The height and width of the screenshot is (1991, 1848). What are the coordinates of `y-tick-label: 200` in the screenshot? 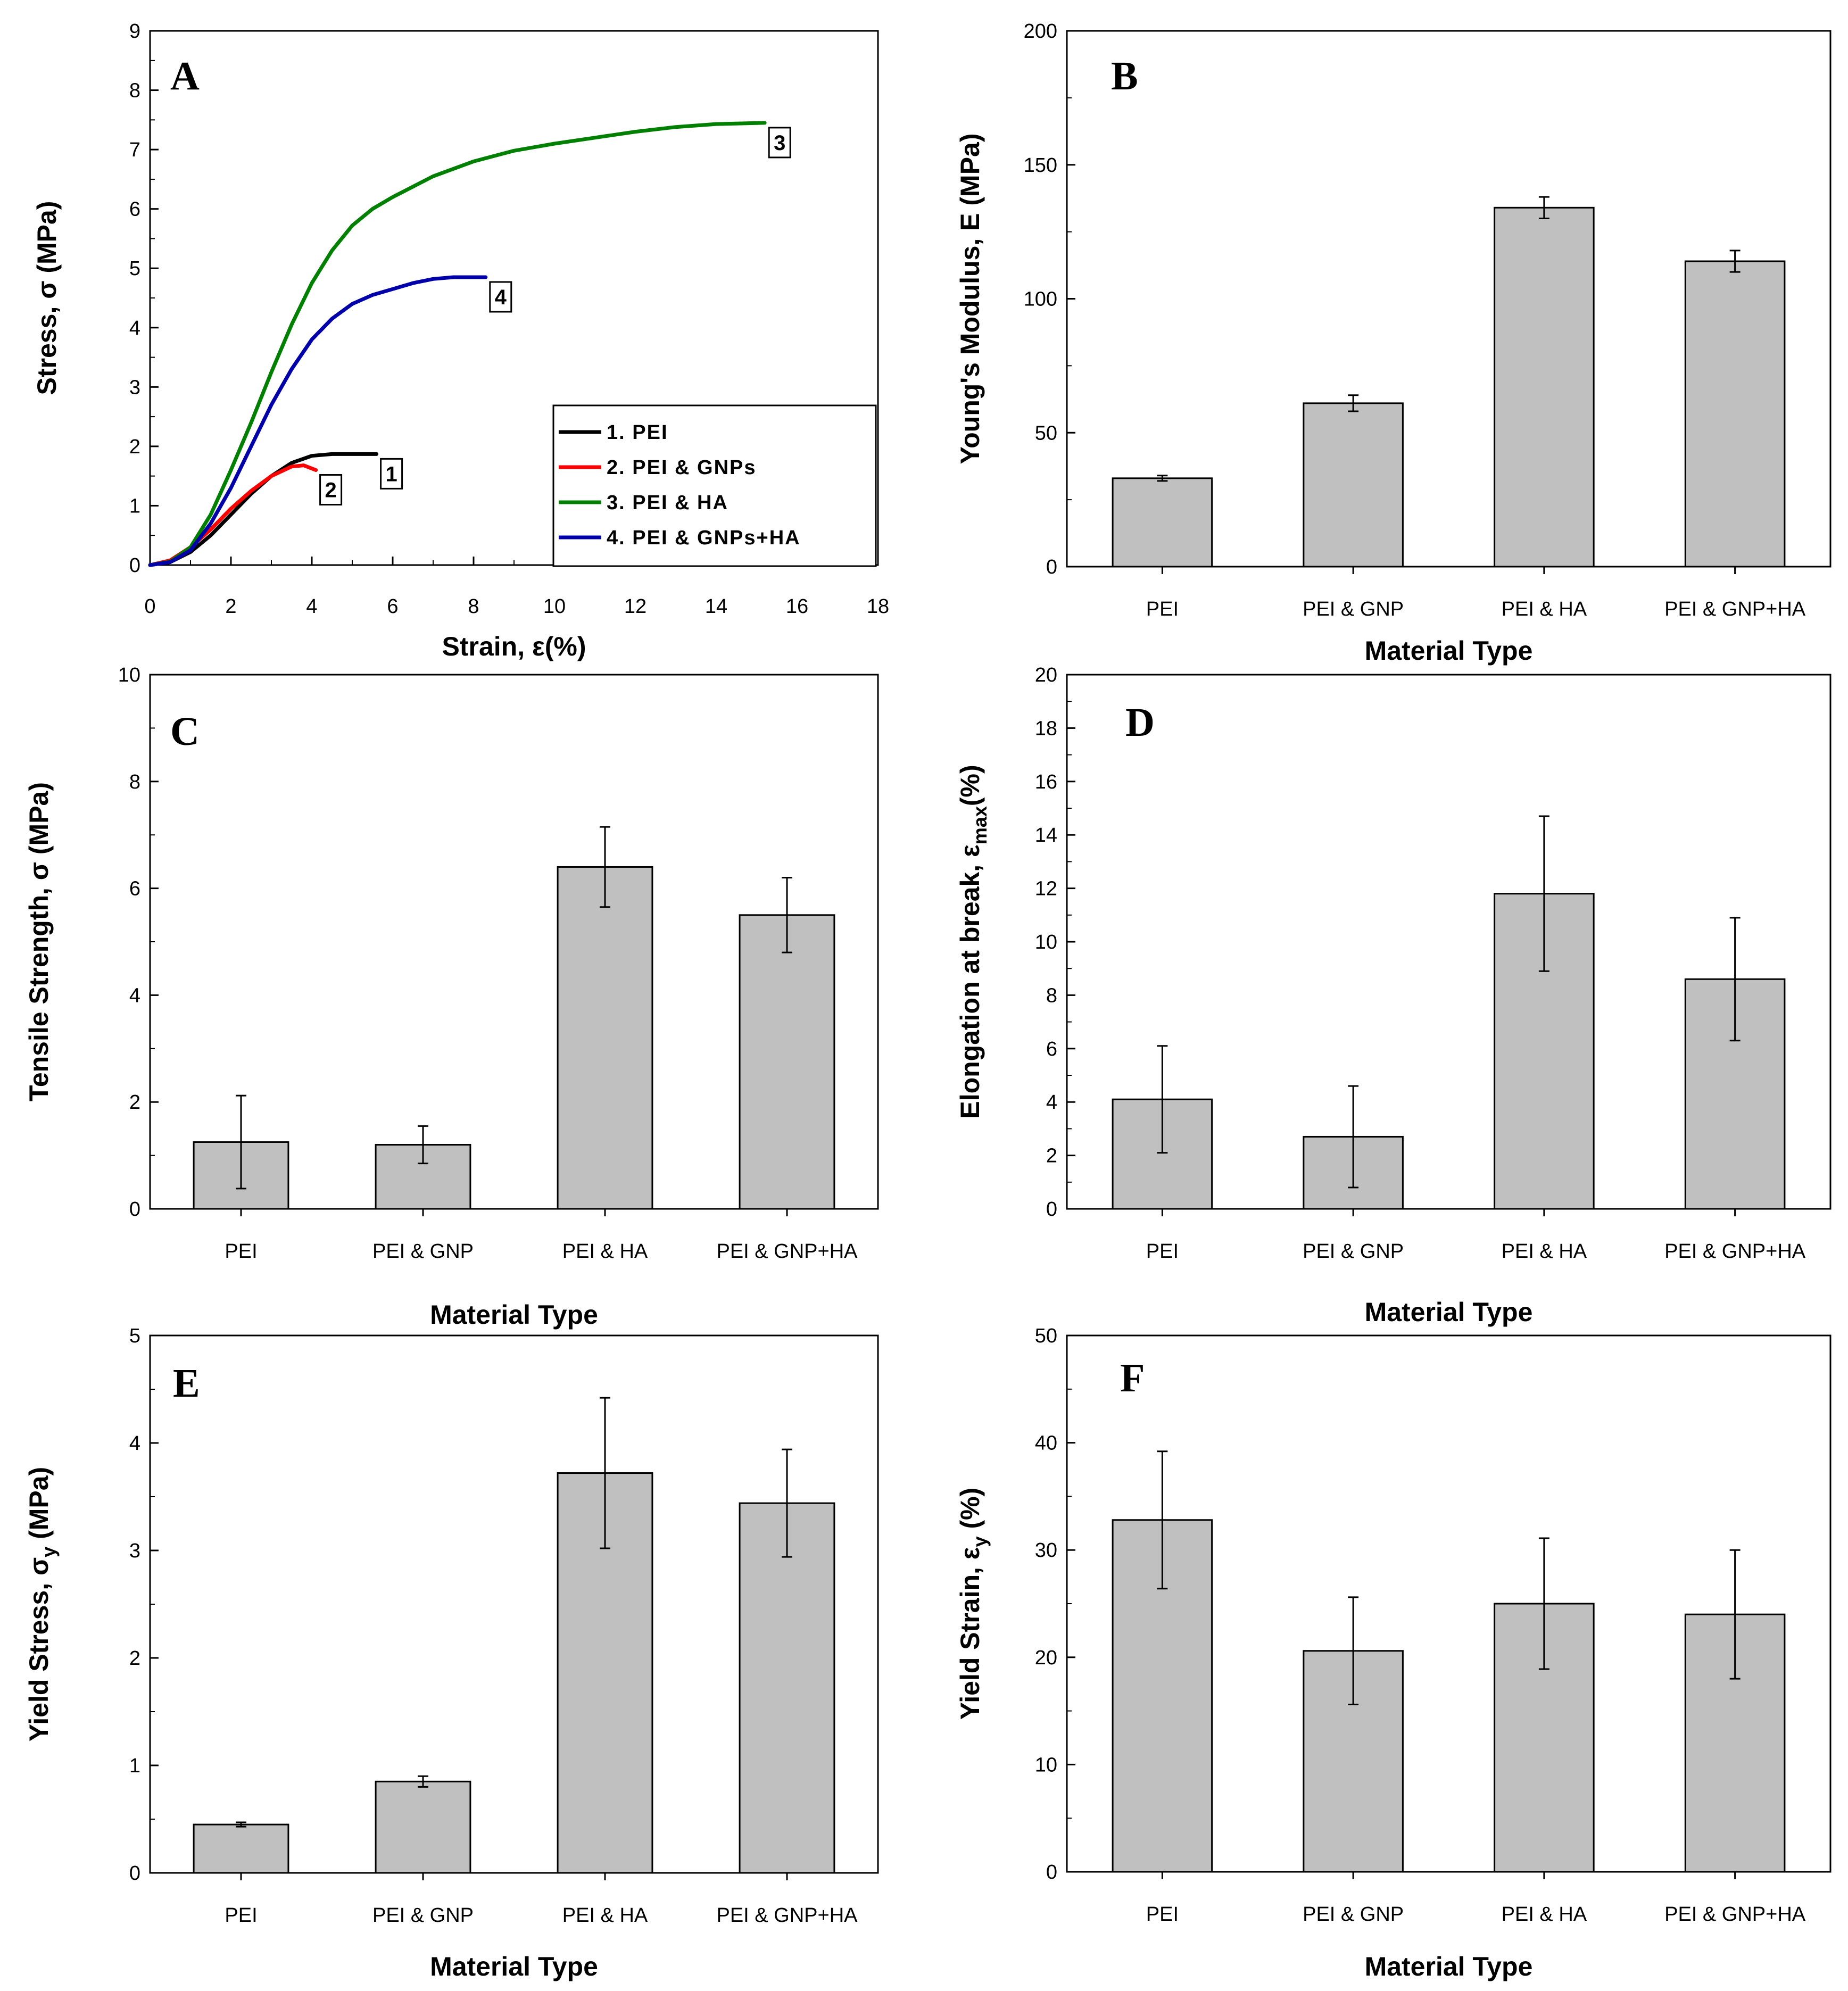 It's located at (1040, 31).